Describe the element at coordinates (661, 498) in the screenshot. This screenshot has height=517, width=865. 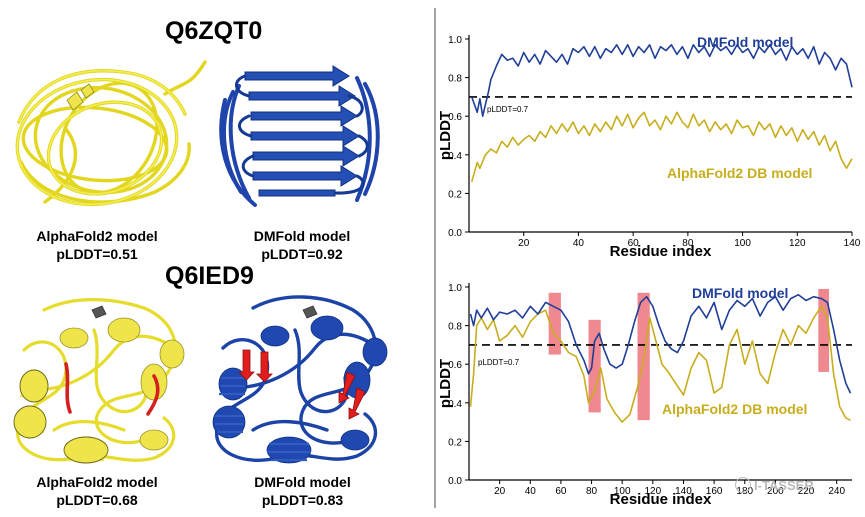
I see `bottom-chart-x-axis-label: Residue index` at that location.